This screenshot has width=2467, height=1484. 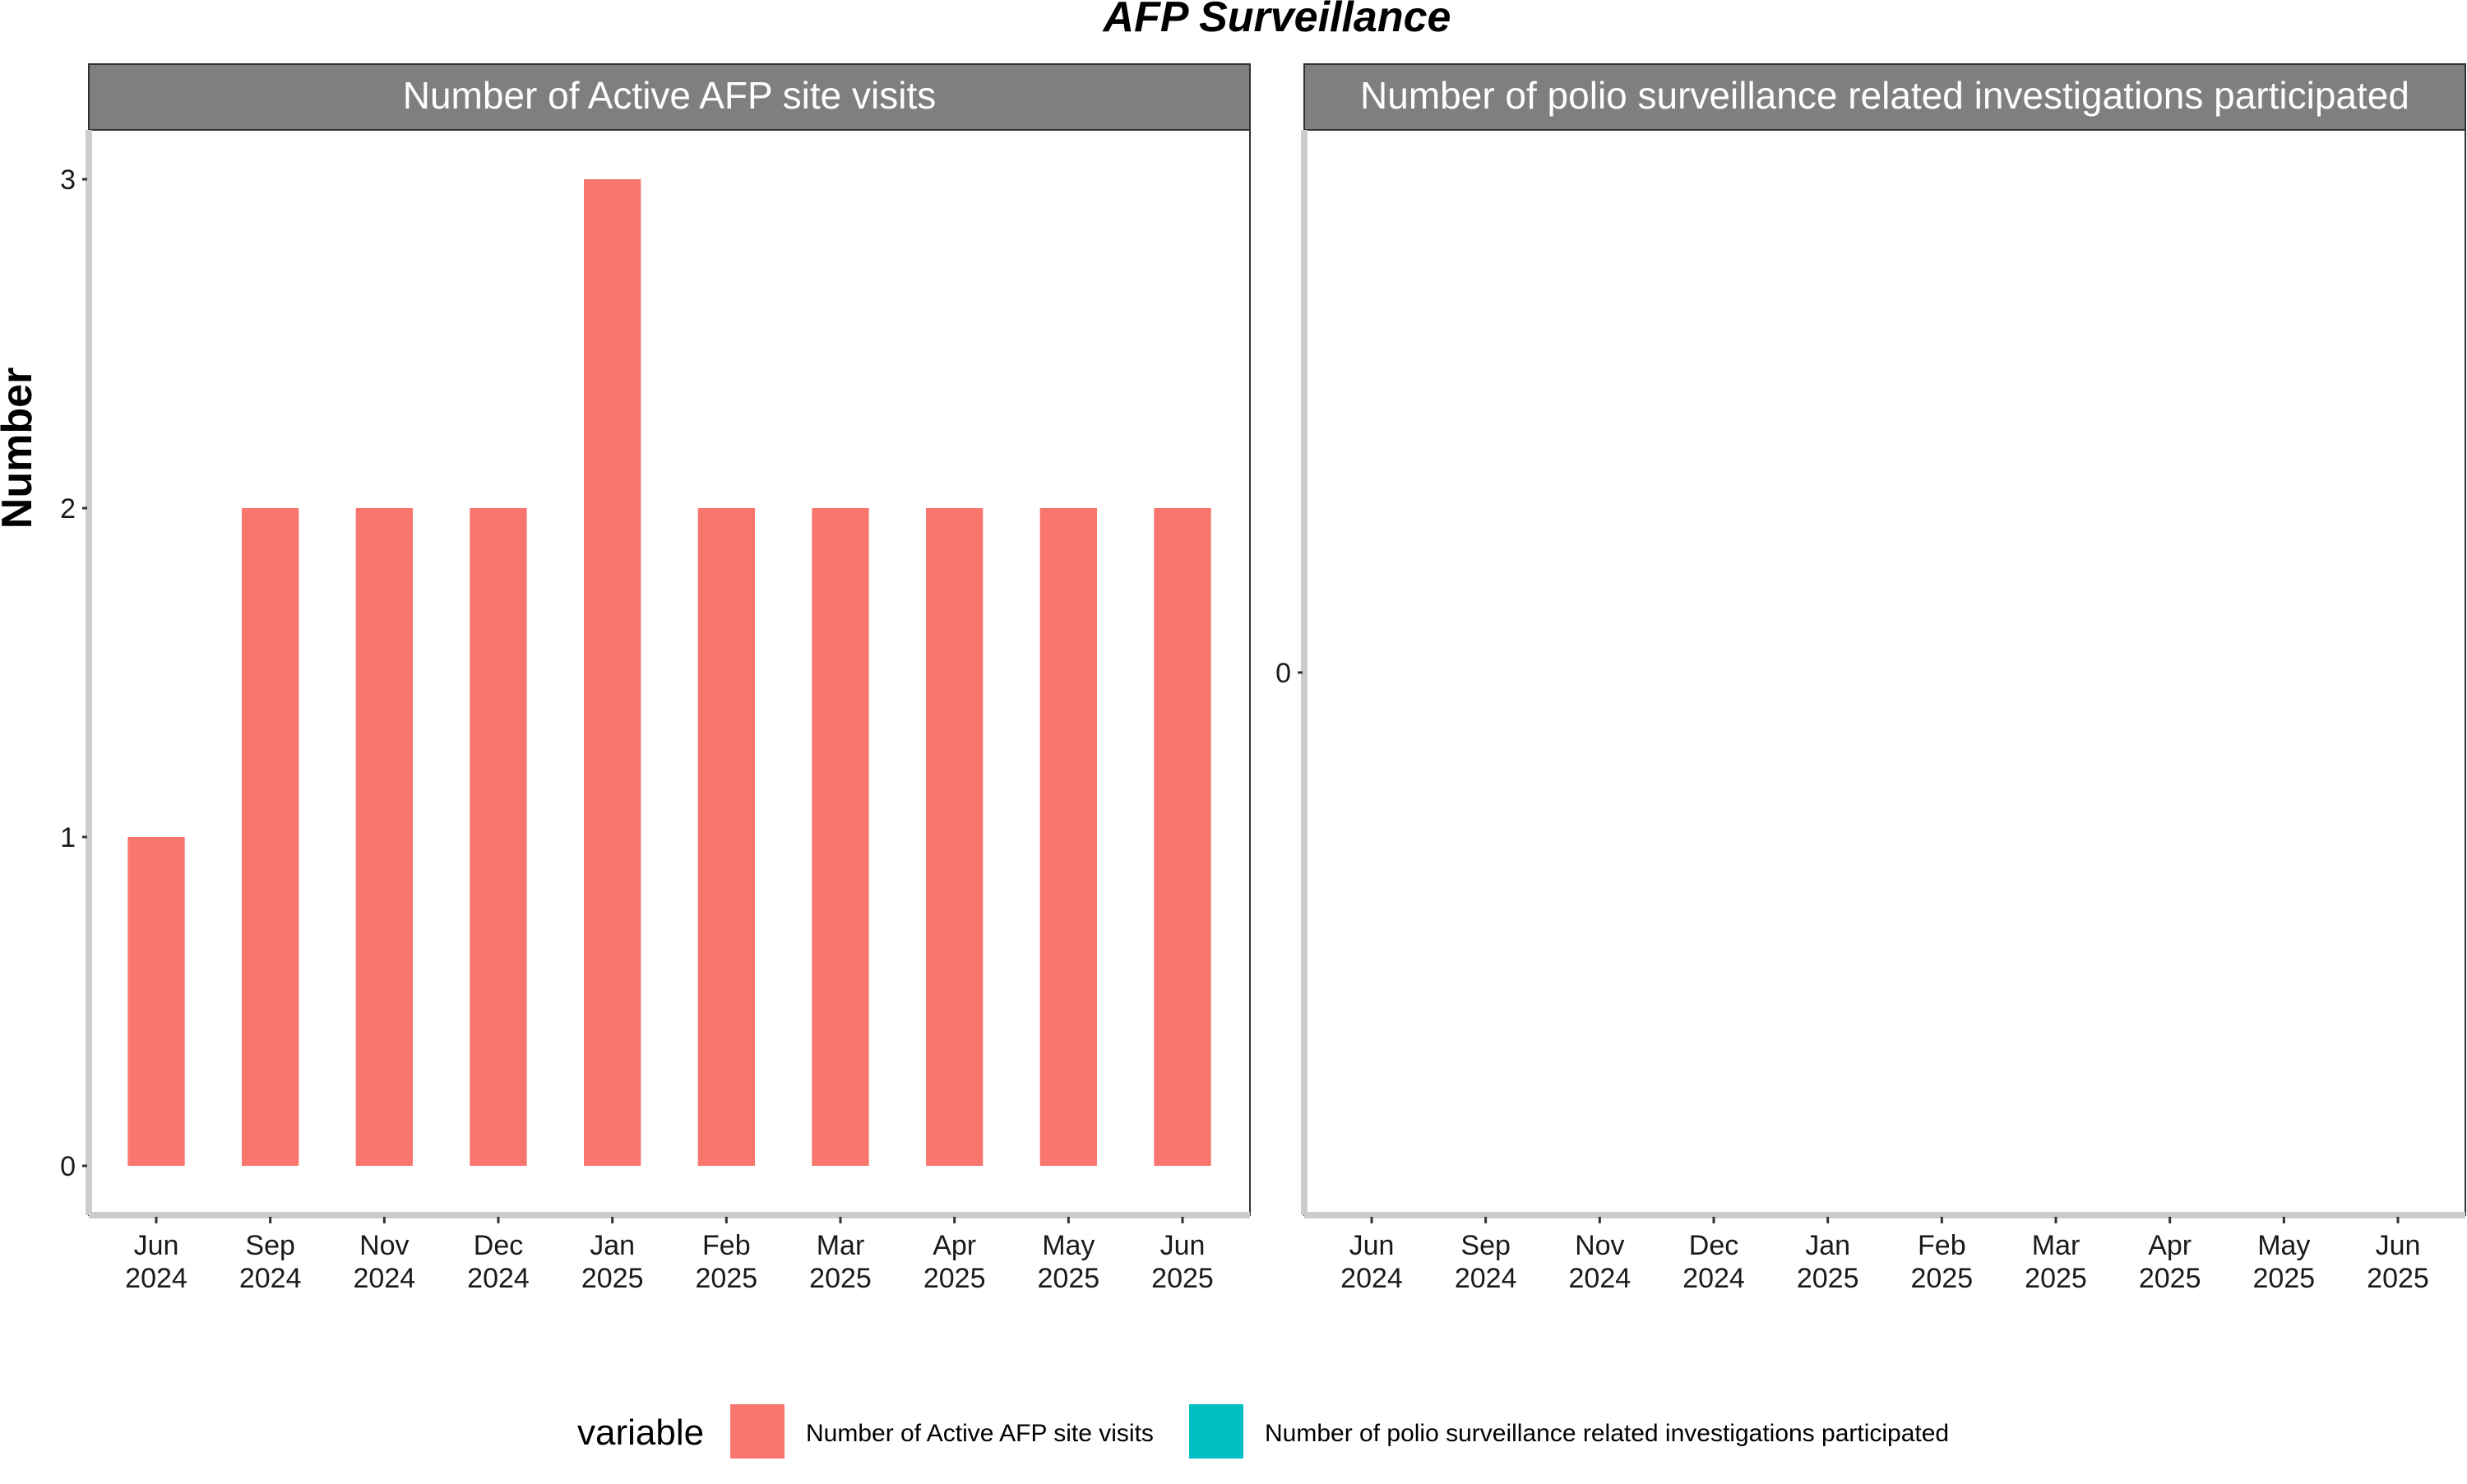 What do you see at coordinates (68, 180) in the screenshot?
I see `y-tick-label: 3` at bounding box center [68, 180].